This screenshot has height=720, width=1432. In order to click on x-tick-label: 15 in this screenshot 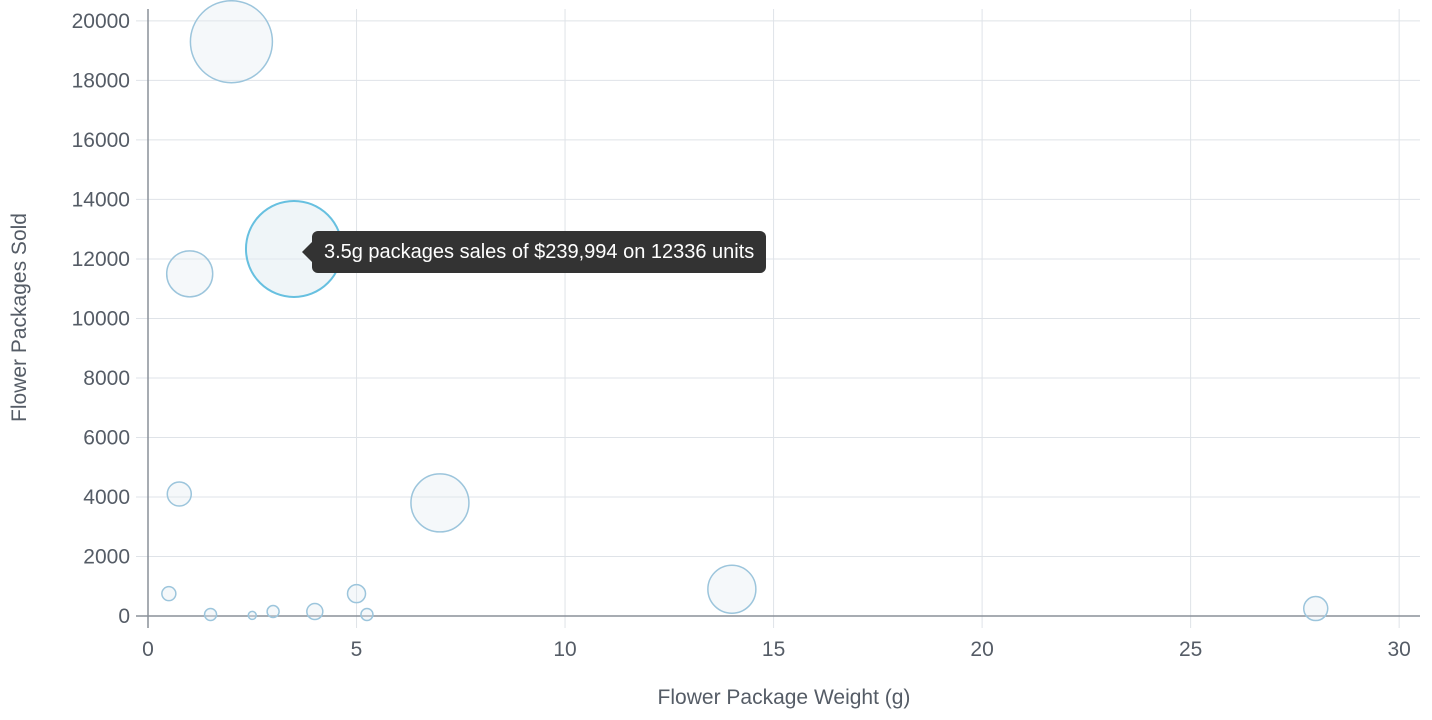, I will do `click(773, 649)`.